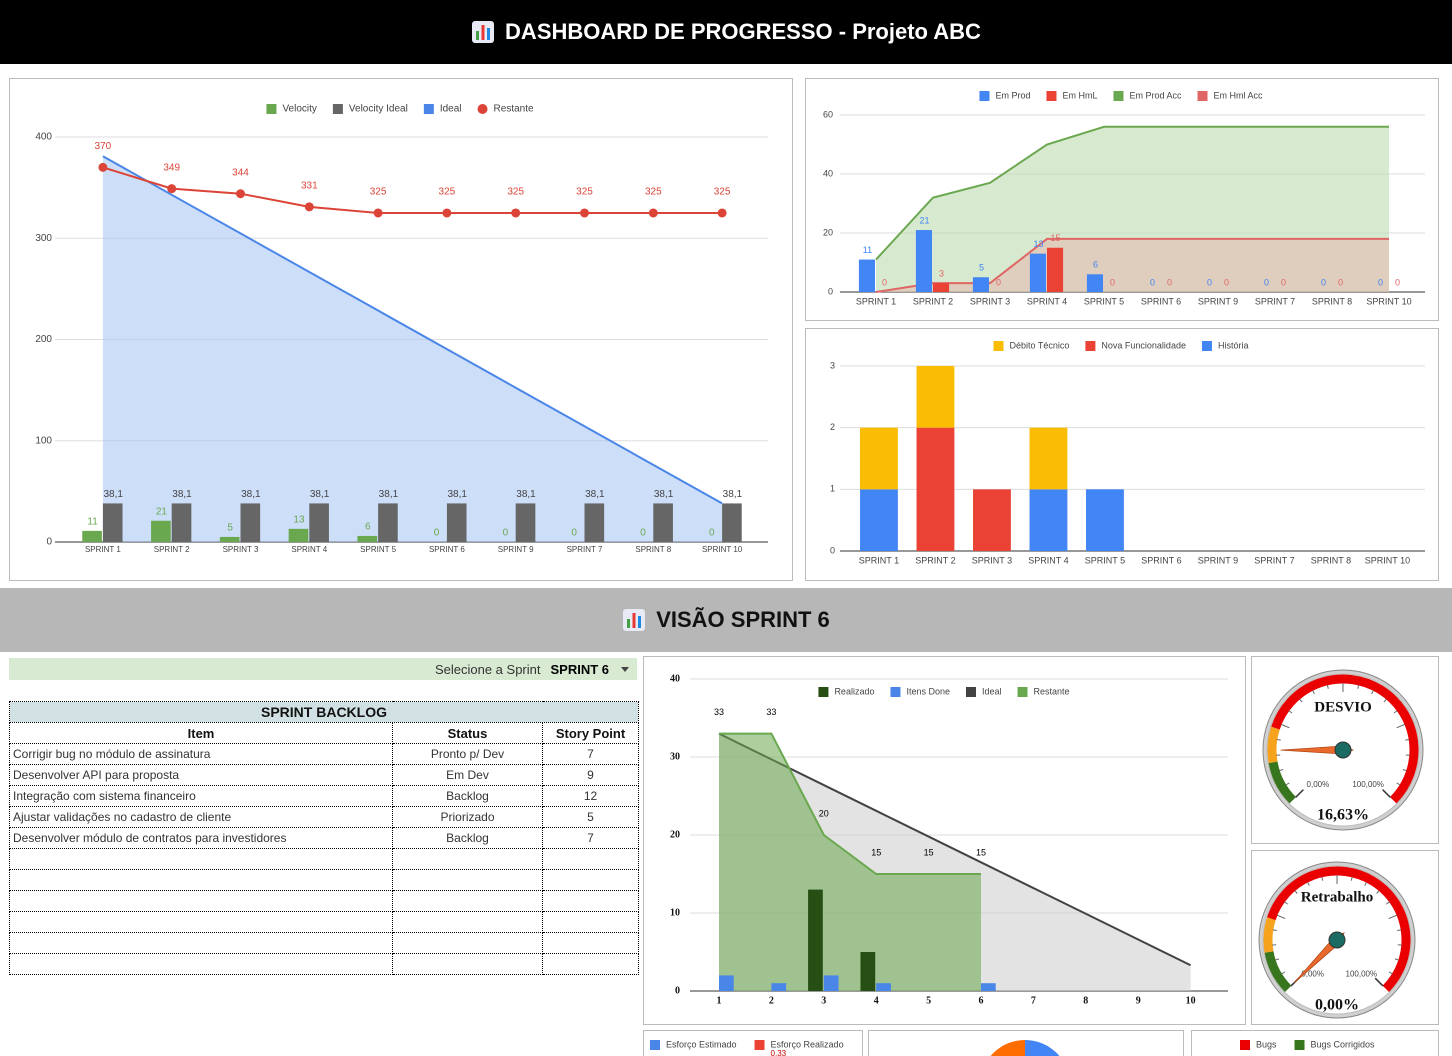  I want to click on legend-label: Realizado, so click(854, 691).